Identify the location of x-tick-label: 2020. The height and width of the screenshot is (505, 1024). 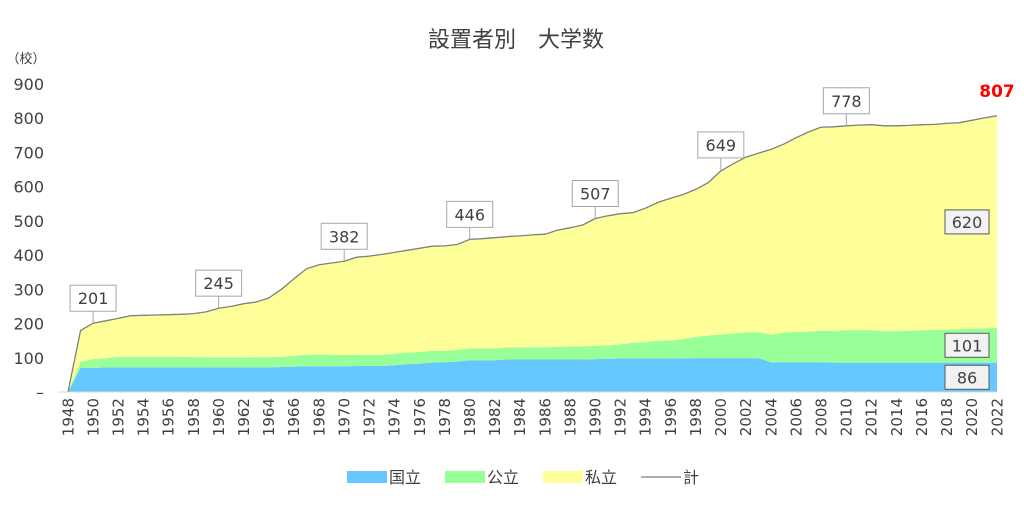
(972, 417).